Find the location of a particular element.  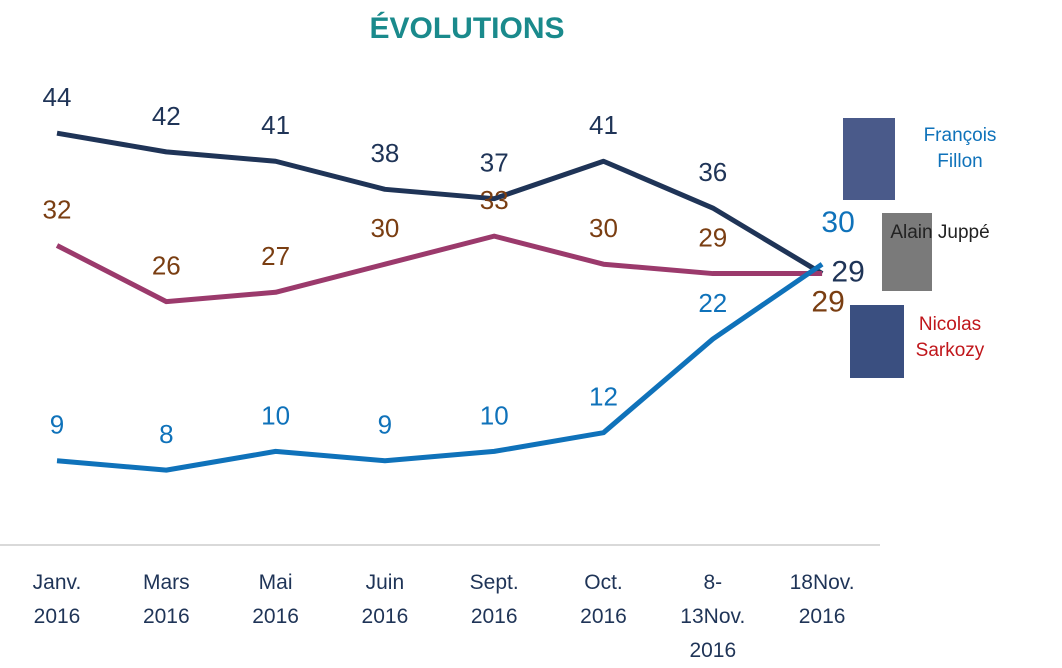

x-tick-label: Mai 2016 is located at coordinates (275, 599).